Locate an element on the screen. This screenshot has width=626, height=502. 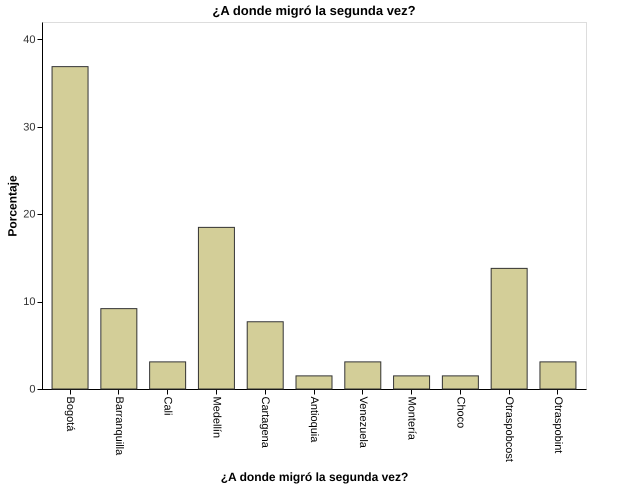
x-tick-label: Medellín is located at coordinates (216, 417).